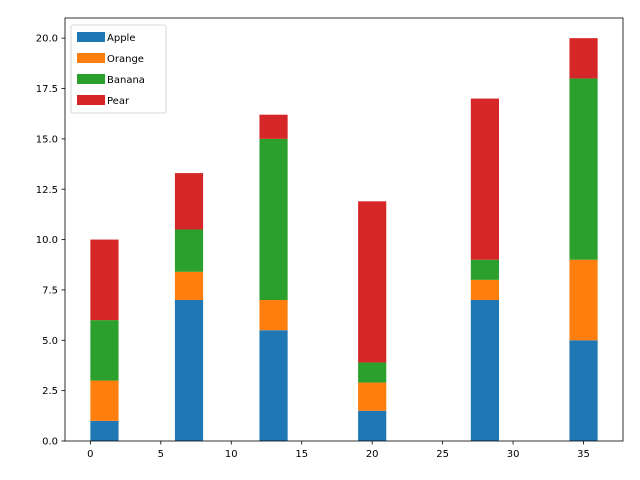 Image resolution: width=640 pixels, height=480 pixels. What do you see at coordinates (91, 100) in the screenshot?
I see `legend-swatch-pear` at bounding box center [91, 100].